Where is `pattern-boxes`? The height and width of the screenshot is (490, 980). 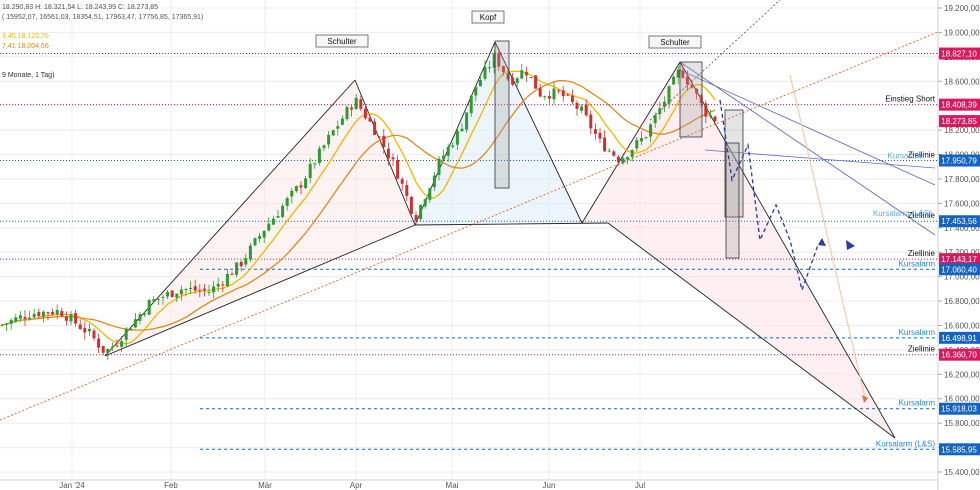 pattern-boxes is located at coordinates (619, 149).